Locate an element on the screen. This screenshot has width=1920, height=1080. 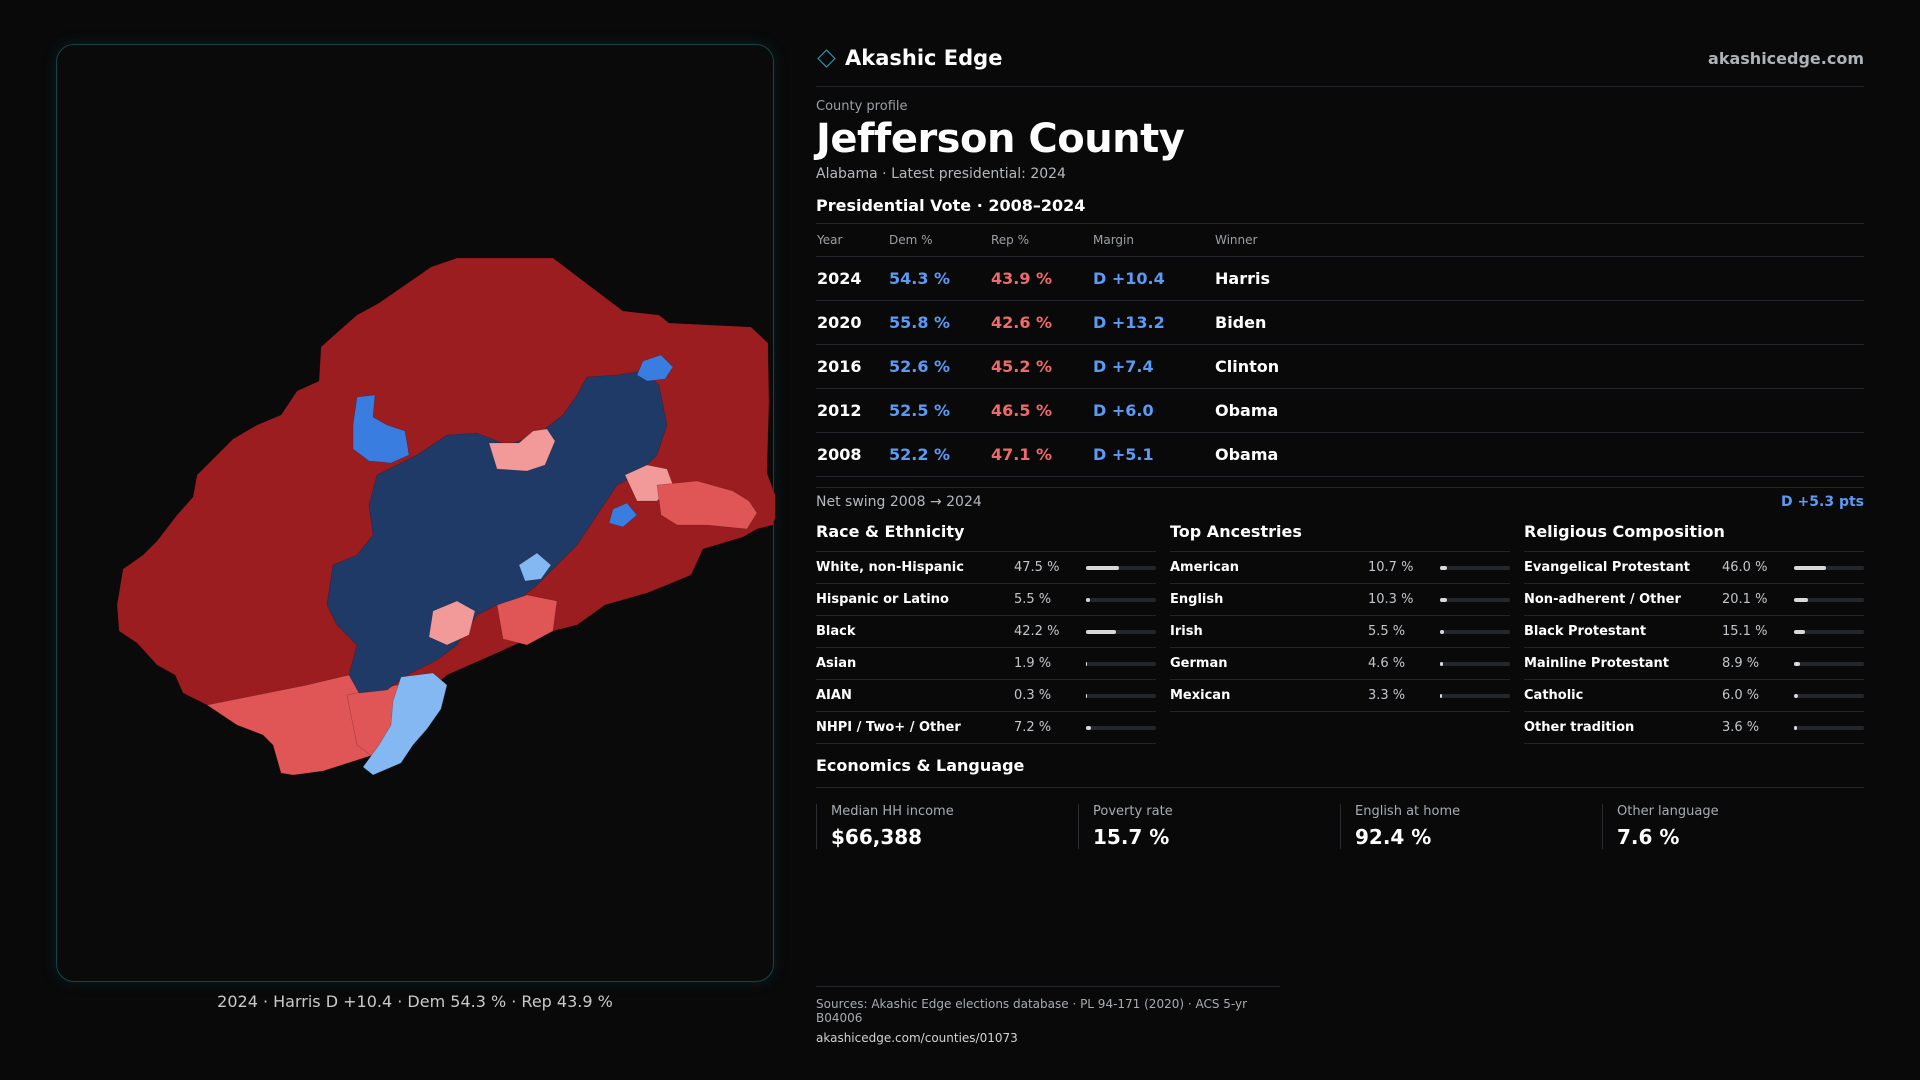
row-rep: 46.5 % is located at coordinates (1041, 410).